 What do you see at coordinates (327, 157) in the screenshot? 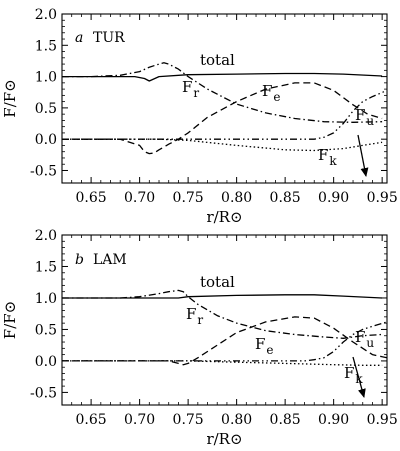
I see `flux-kinetic-label: Fk` at bounding box center [327, 157].